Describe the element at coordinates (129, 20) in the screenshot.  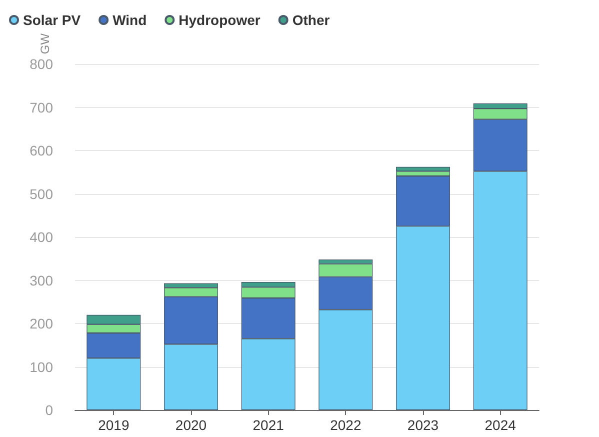
I see `legend-label: Wind` at that location.